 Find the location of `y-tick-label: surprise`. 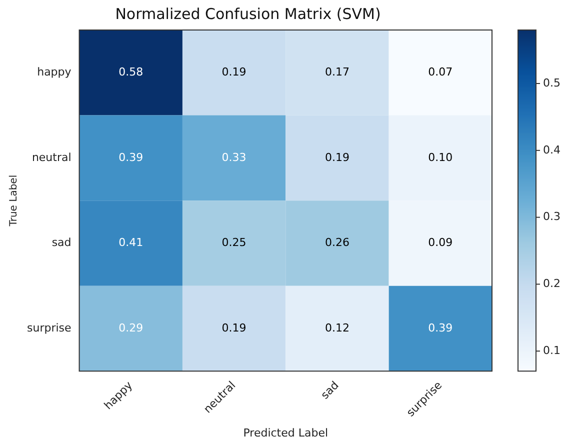

y-tick-label: surprise is located at coordinates (49, 327).